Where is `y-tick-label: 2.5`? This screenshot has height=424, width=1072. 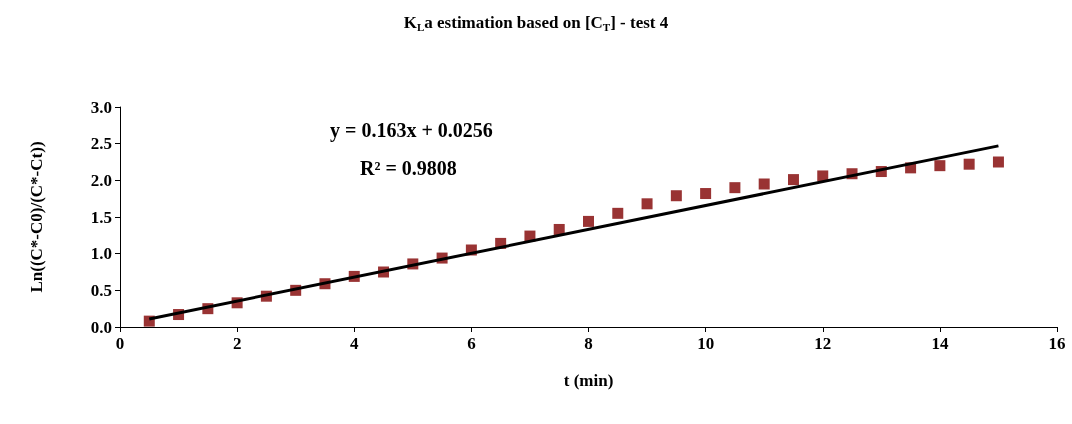
y-tick-label: 2.5 is located at coordinates (101, 144).